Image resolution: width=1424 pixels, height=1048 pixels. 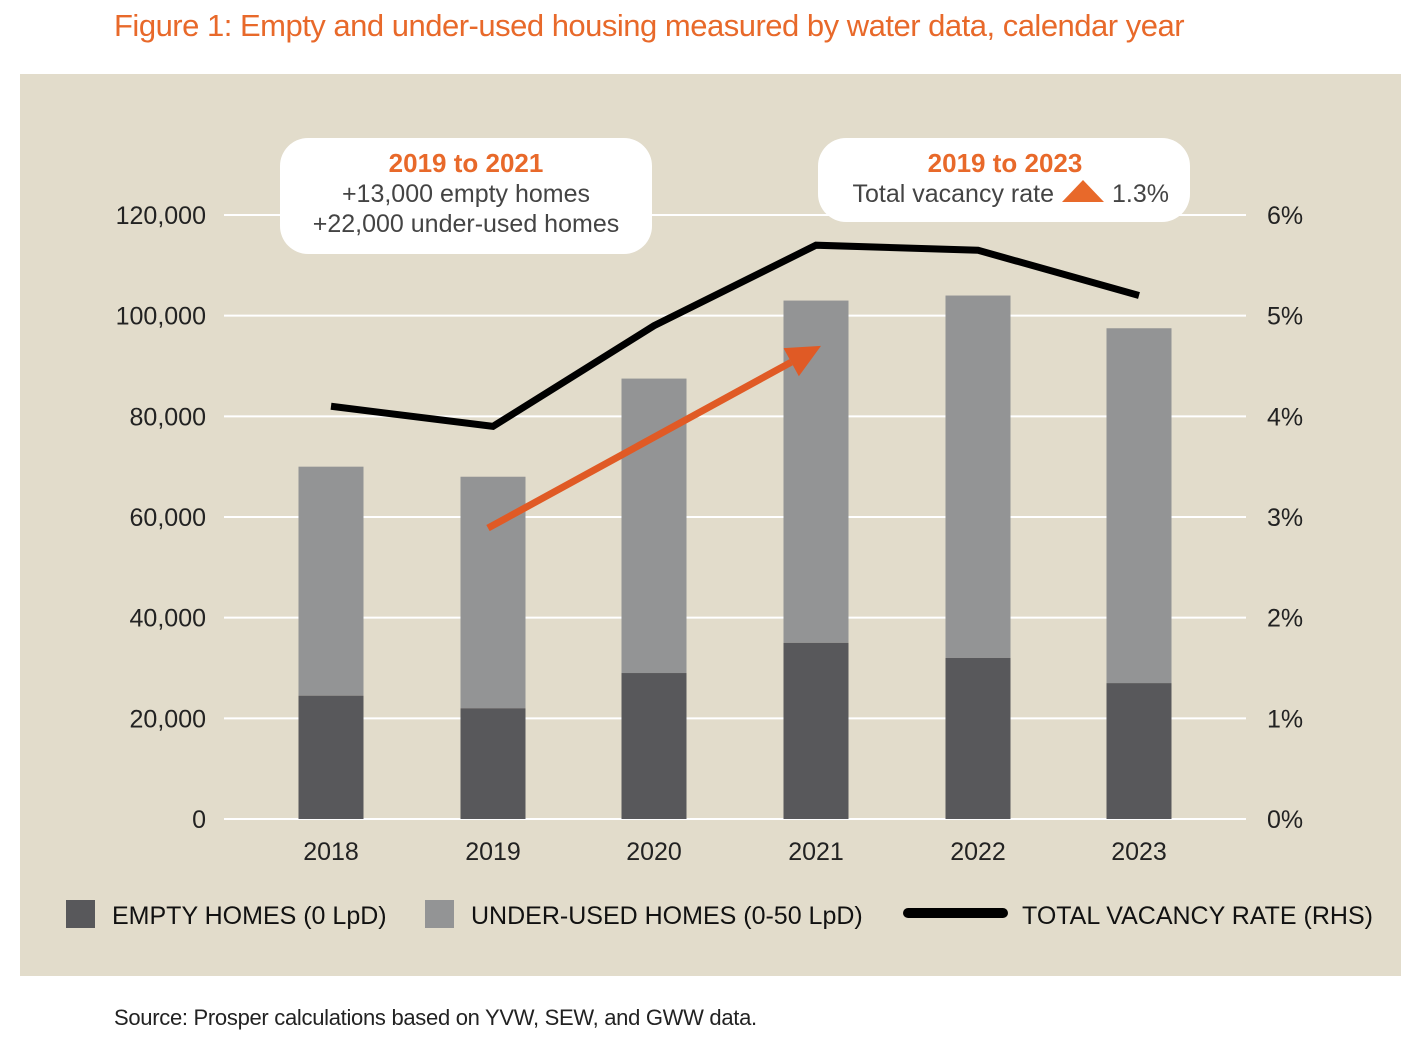 I want to click on legend-swatch-empty, so click(x=80, y=914).